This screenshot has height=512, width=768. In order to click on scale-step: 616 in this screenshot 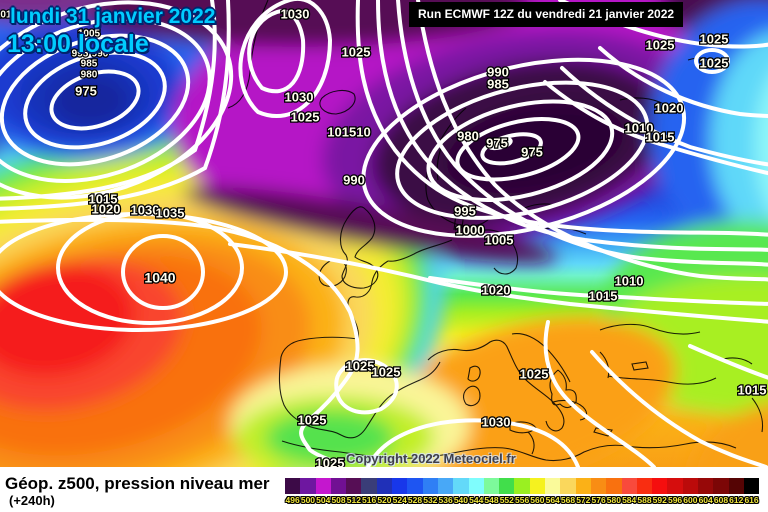, I will do `click(751, 491)`.